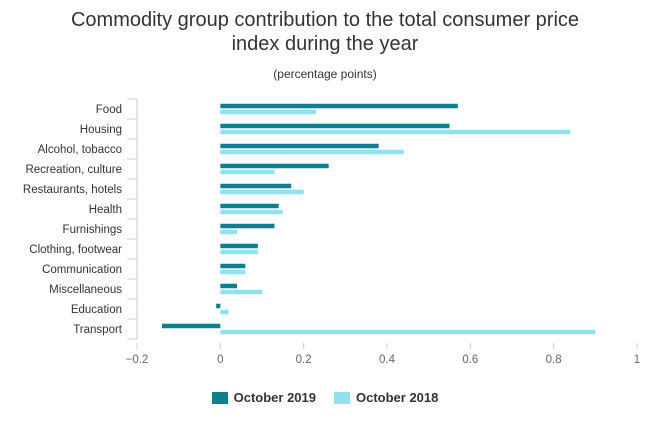 Image resolution: width=650 pixels, height=433 pixels. Describe the element at coordinates (233, 266) in the screenshot. I see `bar-october-2019-communication` at that location.